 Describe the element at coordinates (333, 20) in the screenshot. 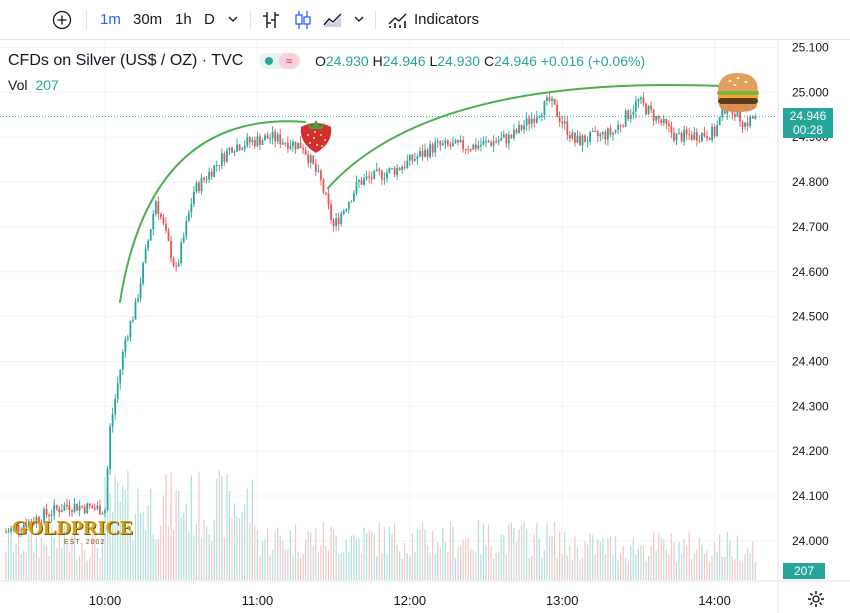

I see `area-style-icon` at that location.